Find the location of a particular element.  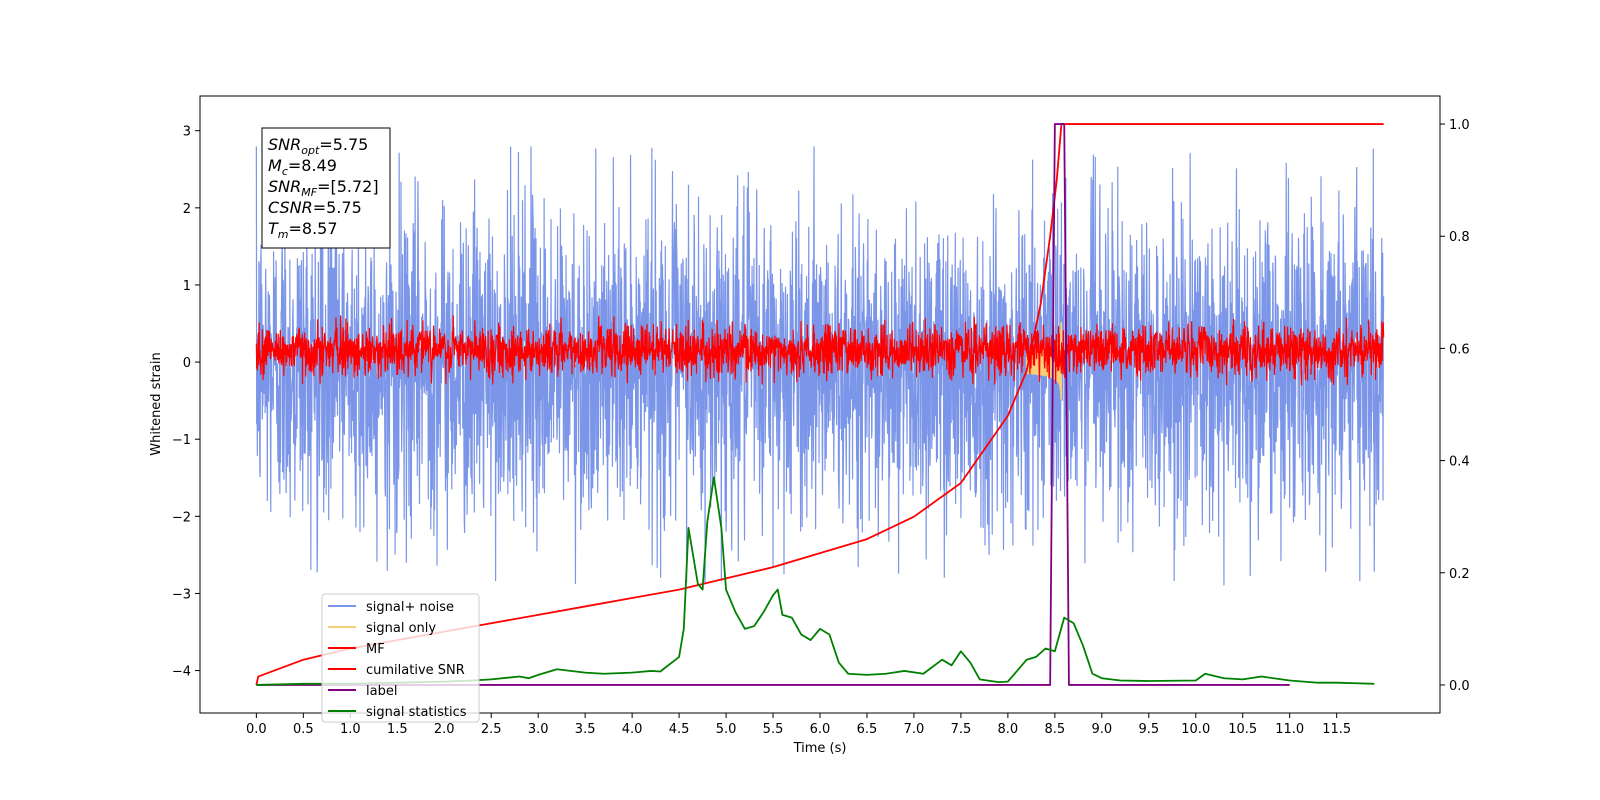

y-tick-label: −2 is located at coordinates (181, 517).